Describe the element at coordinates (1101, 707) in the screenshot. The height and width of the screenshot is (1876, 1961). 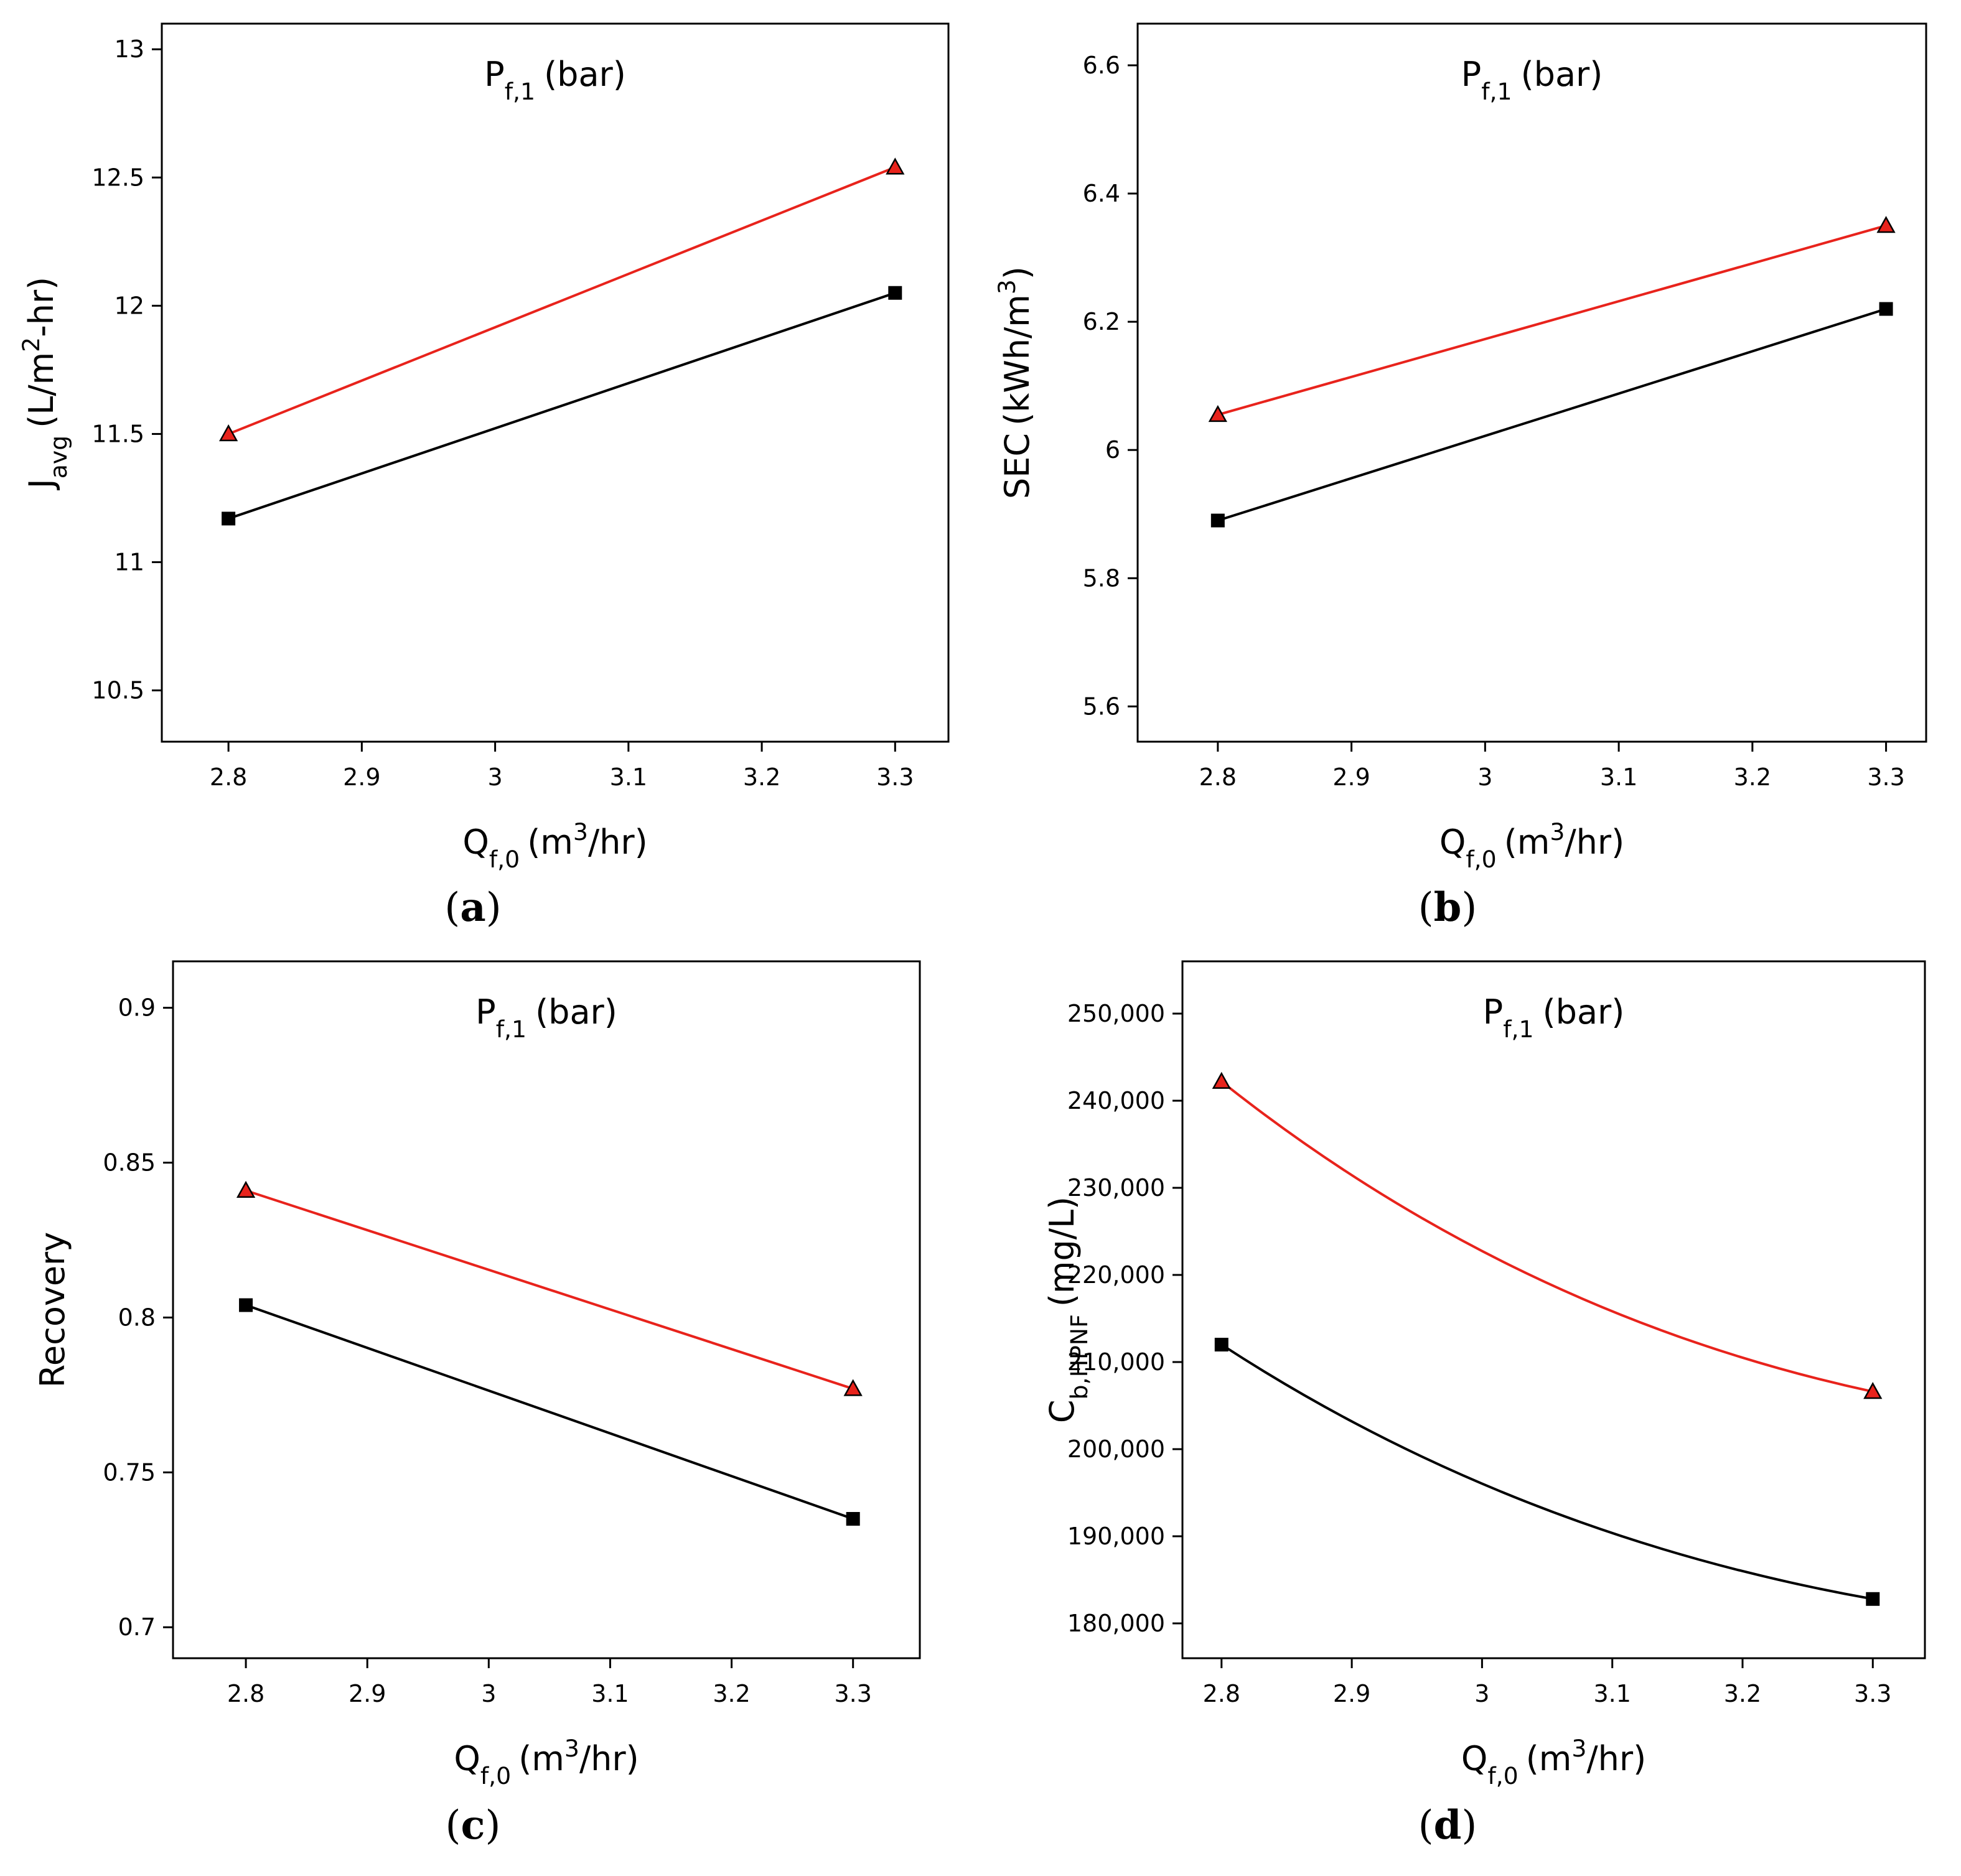
I see `y-tick-label: 5.6` at that location.